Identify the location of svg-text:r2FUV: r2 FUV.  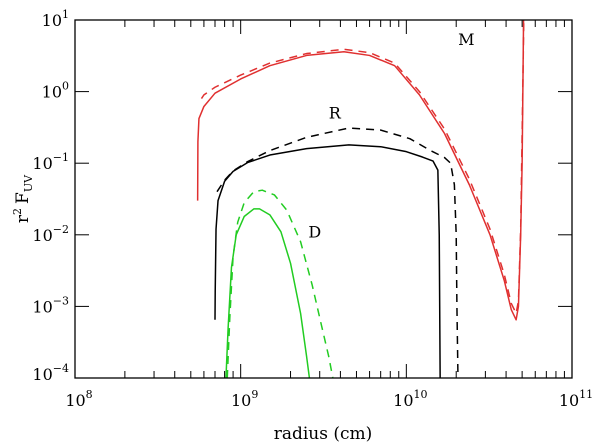
(23, 198).